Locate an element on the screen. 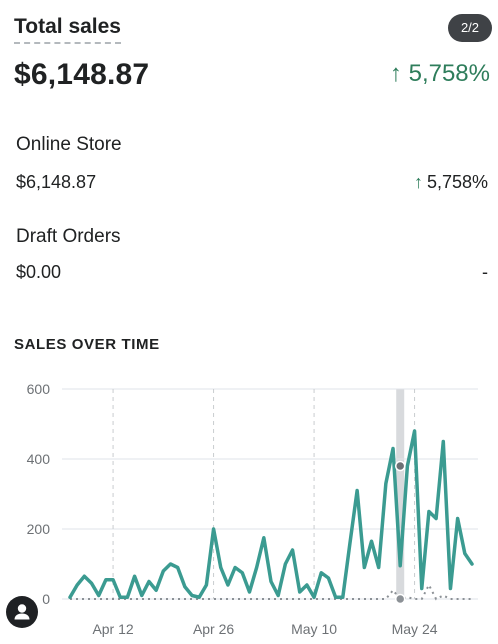  draft-orders-change: - is located at coordinates (485, 272).